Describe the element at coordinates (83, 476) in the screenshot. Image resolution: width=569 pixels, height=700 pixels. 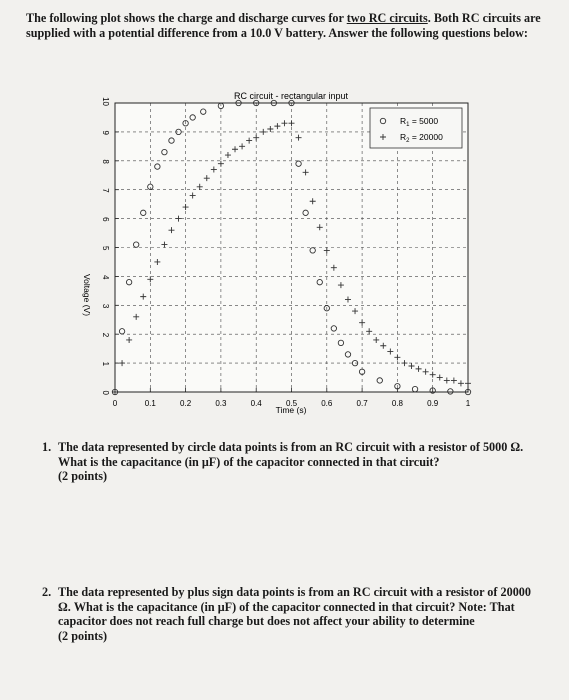
I see `question-1-points: (2 points)` at that location.